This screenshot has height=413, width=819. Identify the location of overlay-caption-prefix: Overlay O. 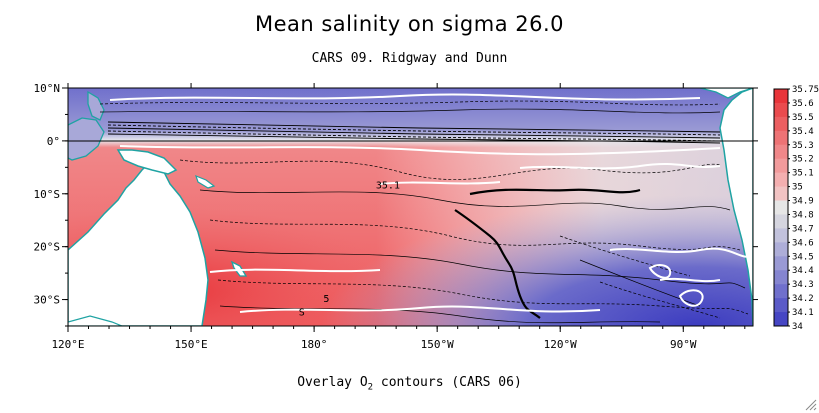
(332, 382).